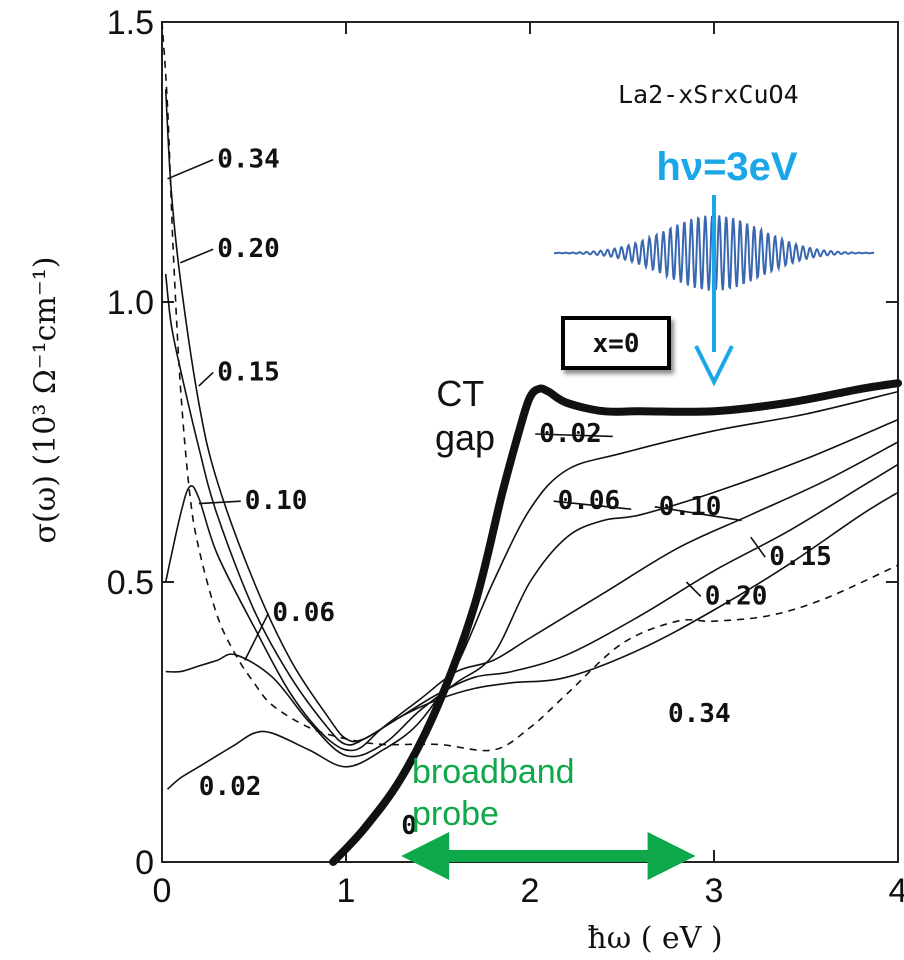  Describe the element at coordinates (714, 891) in the screenshot. I see `x-tick-label: 3` at that location.